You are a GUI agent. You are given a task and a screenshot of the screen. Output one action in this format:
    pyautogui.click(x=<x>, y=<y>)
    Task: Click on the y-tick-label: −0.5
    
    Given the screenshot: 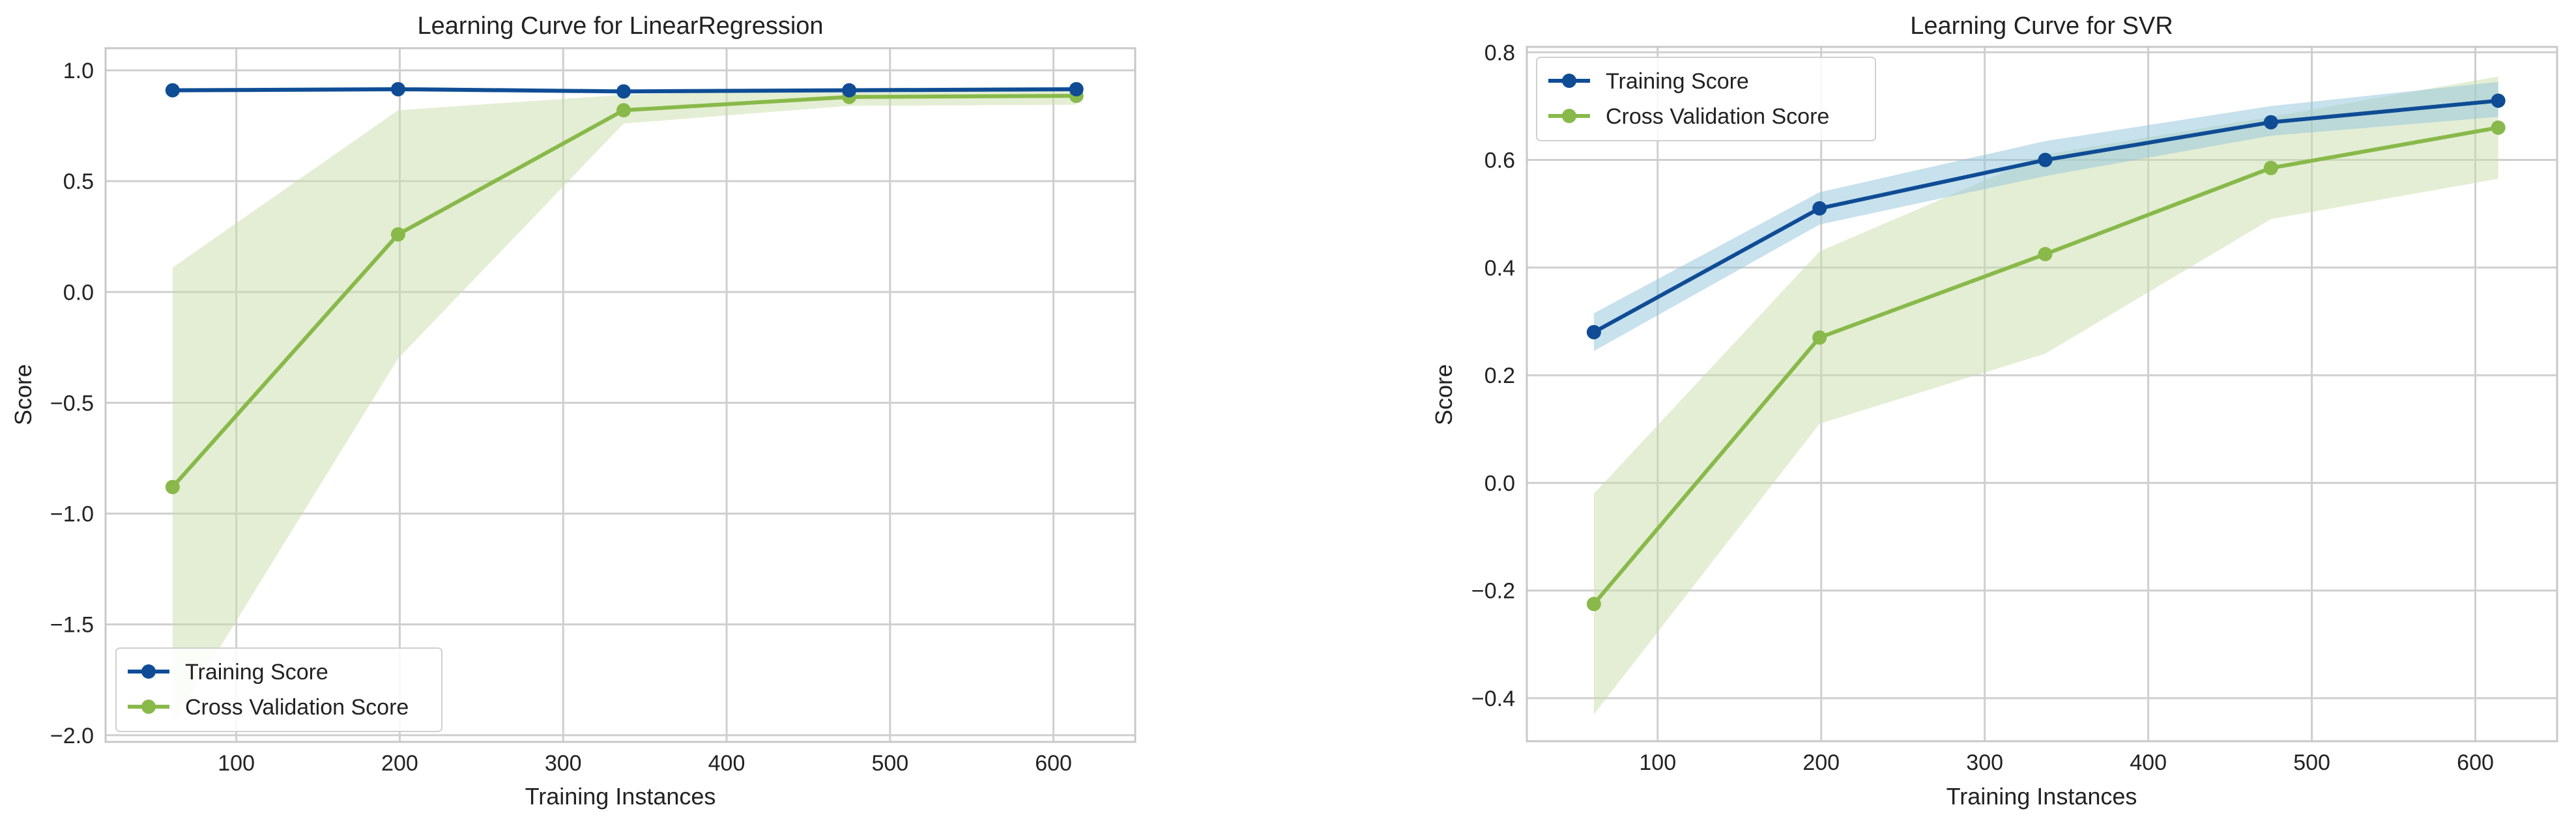 What is the action you would take?
    pyautogui.click(x=72, y=404)
    